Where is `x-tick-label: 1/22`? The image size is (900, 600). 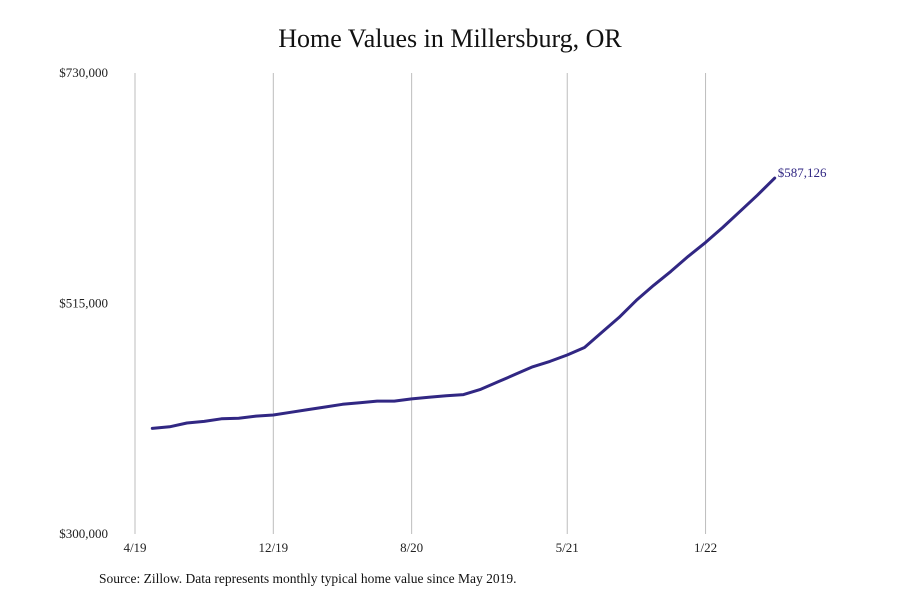 x-tick-label: 1/22 is located at coordinates (705, 547).